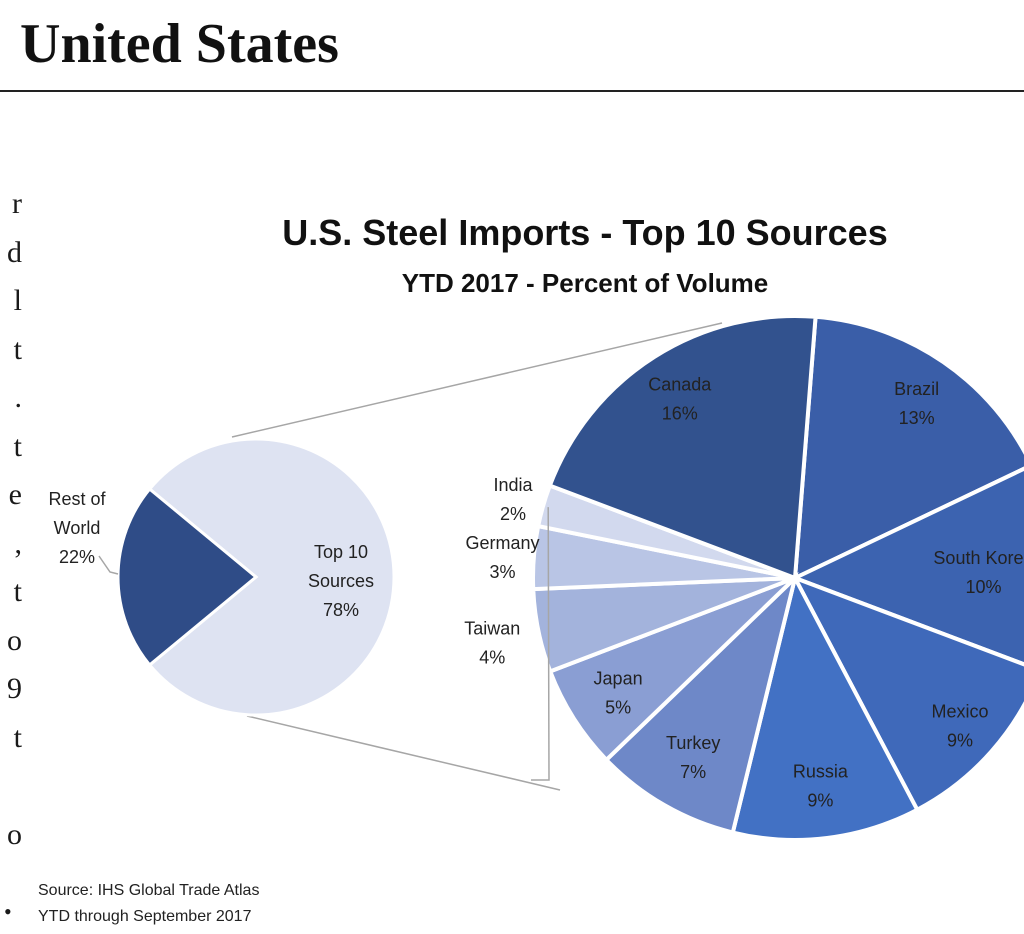 The height and width of the screenshot is (934, 1024). What do you see at coordinates (701, 703) in the screenshot?
I see `slice-turkey` at bounding box center [701, 703].